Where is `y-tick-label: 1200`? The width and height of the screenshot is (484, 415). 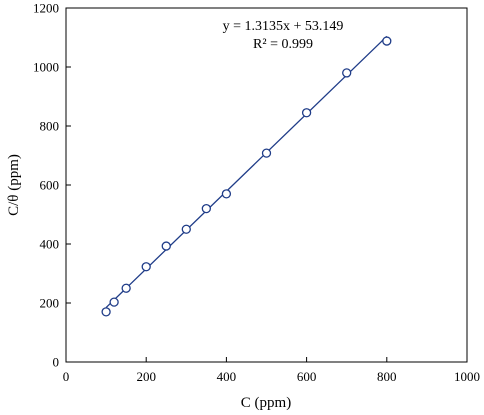
y-tick-label: 1200 is located at coordinates (46, 8).